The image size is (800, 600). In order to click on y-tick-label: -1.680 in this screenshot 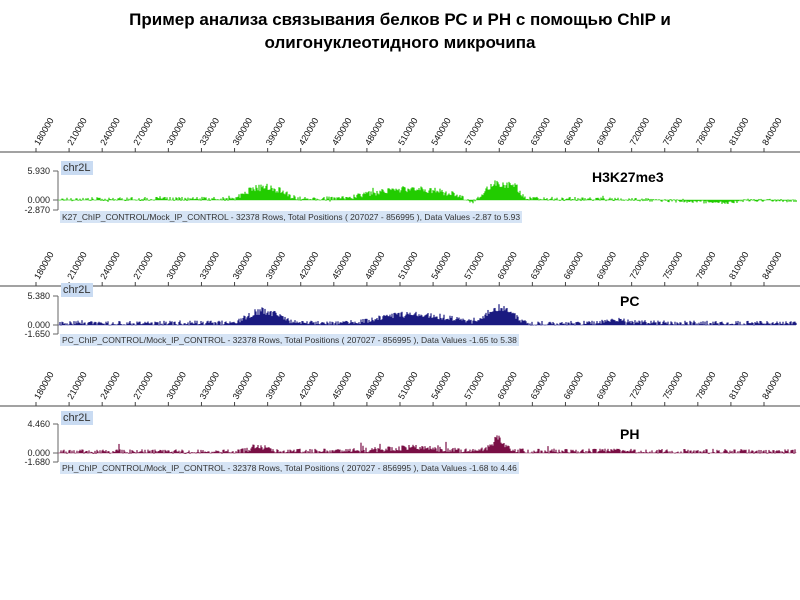, I will do `click(37, 462)`.